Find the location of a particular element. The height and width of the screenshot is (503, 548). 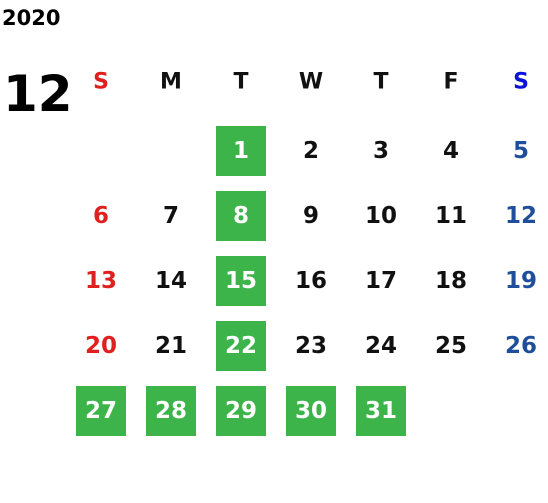

day-number: 23 is located at coordinates (311, 346).